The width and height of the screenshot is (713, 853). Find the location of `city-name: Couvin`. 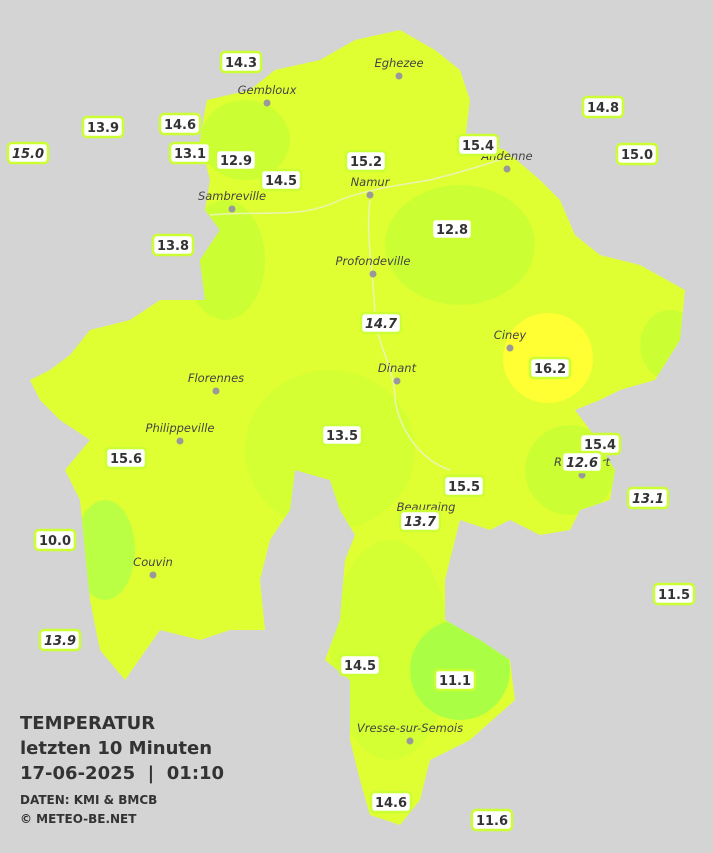

city-name: Couvin is located at coordinates (153, 562).